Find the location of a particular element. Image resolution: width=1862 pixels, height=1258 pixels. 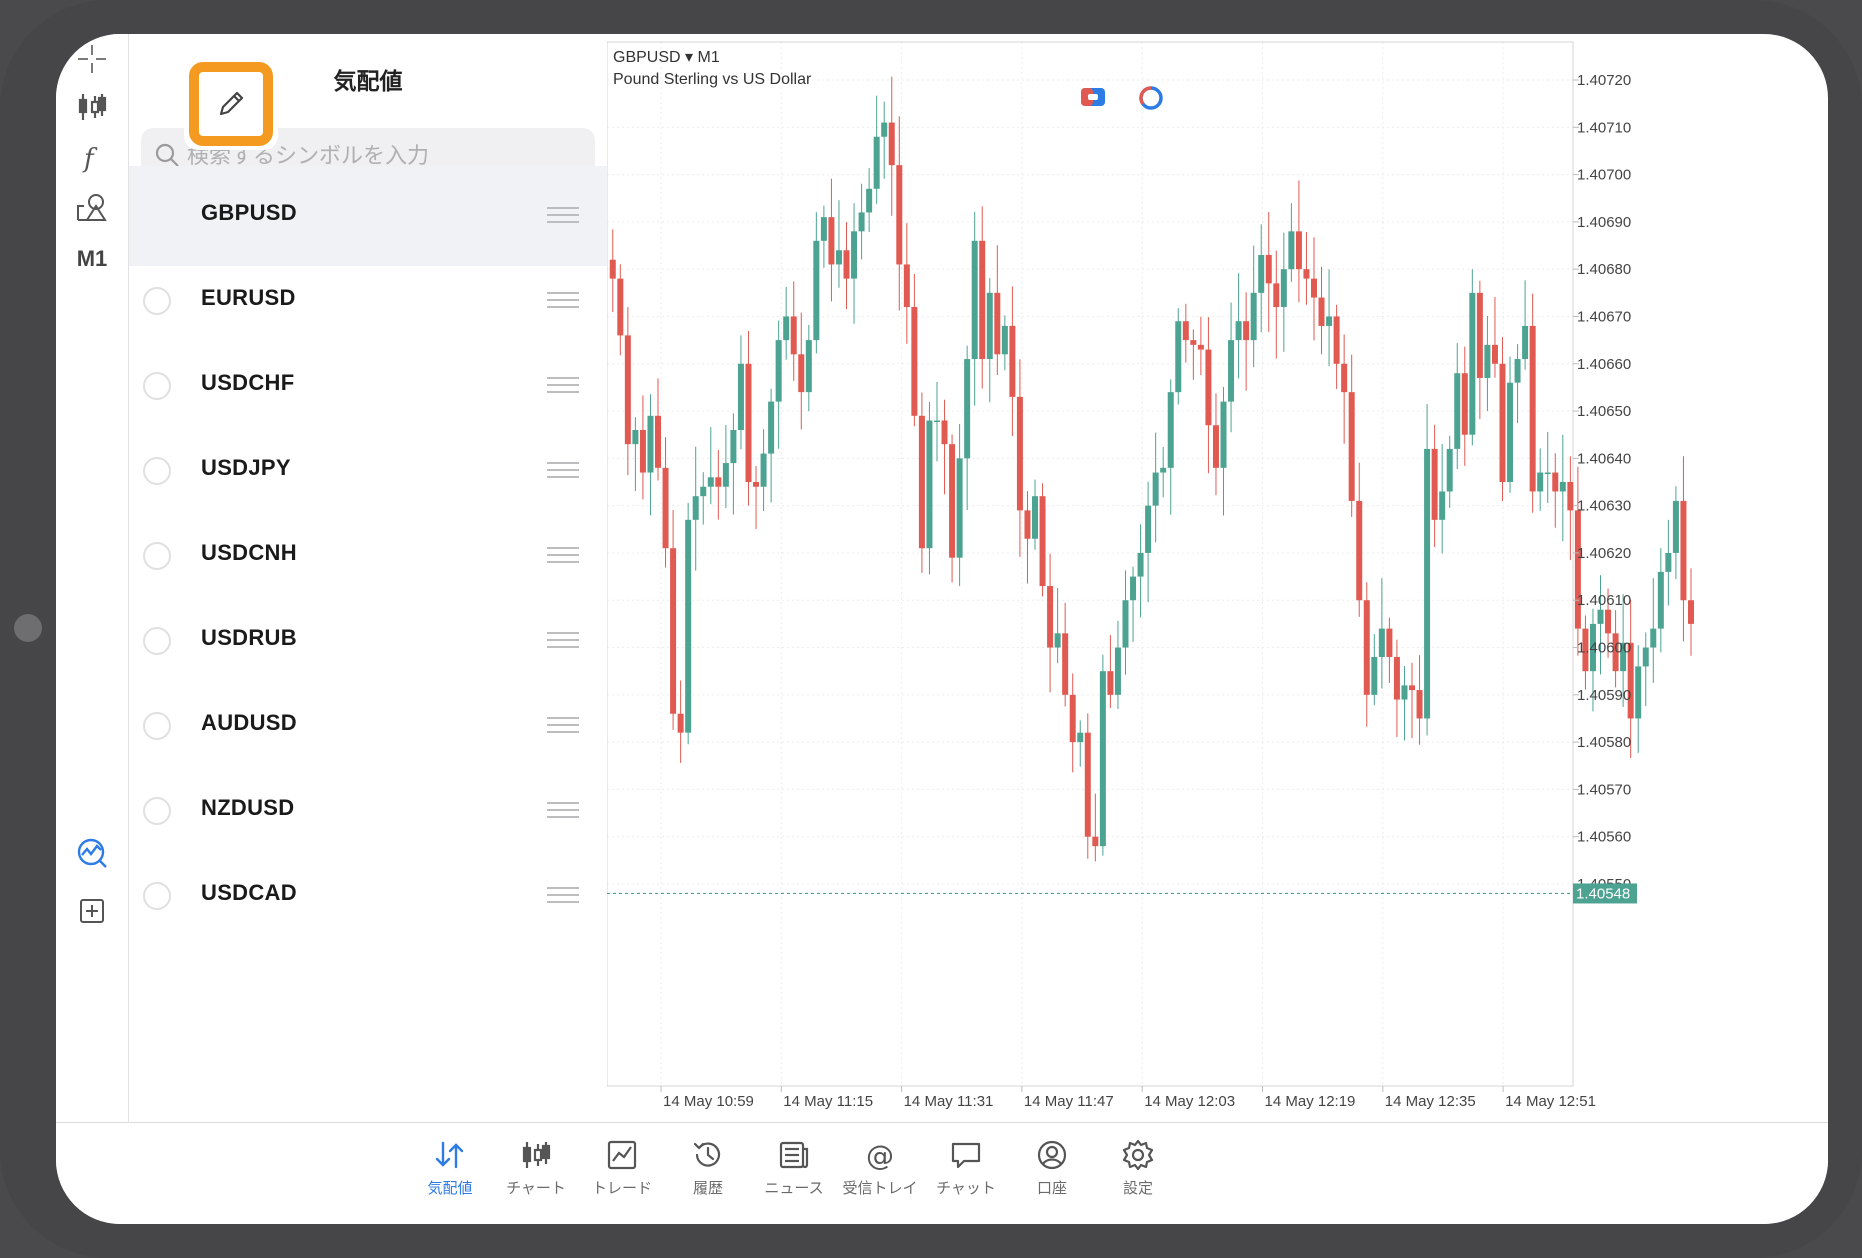

add-window-icon is located at coordinates (92, 911).